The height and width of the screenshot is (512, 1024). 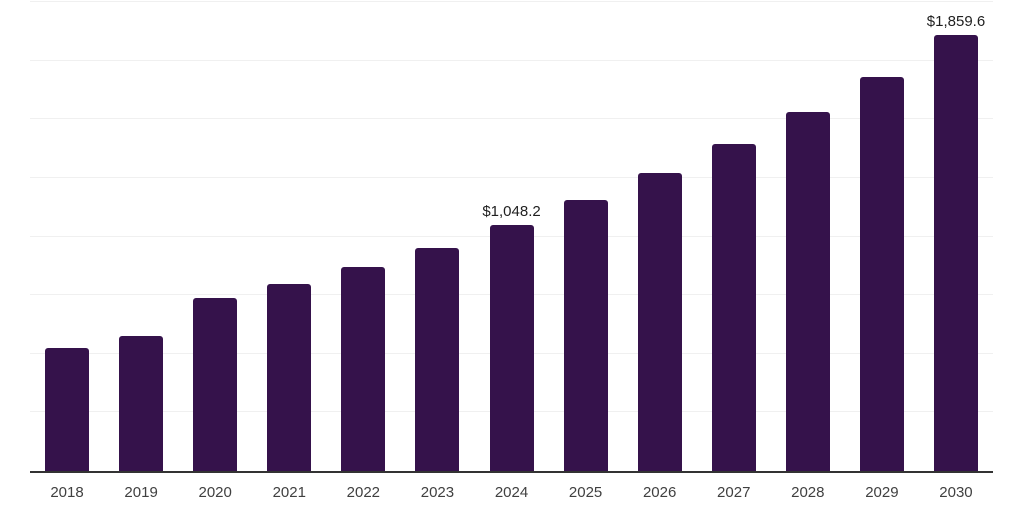 What do you see at coordinates (882, 492) in the screenshot?
I see `x-tick-2029: 2029` at bounding box center [882, 492].